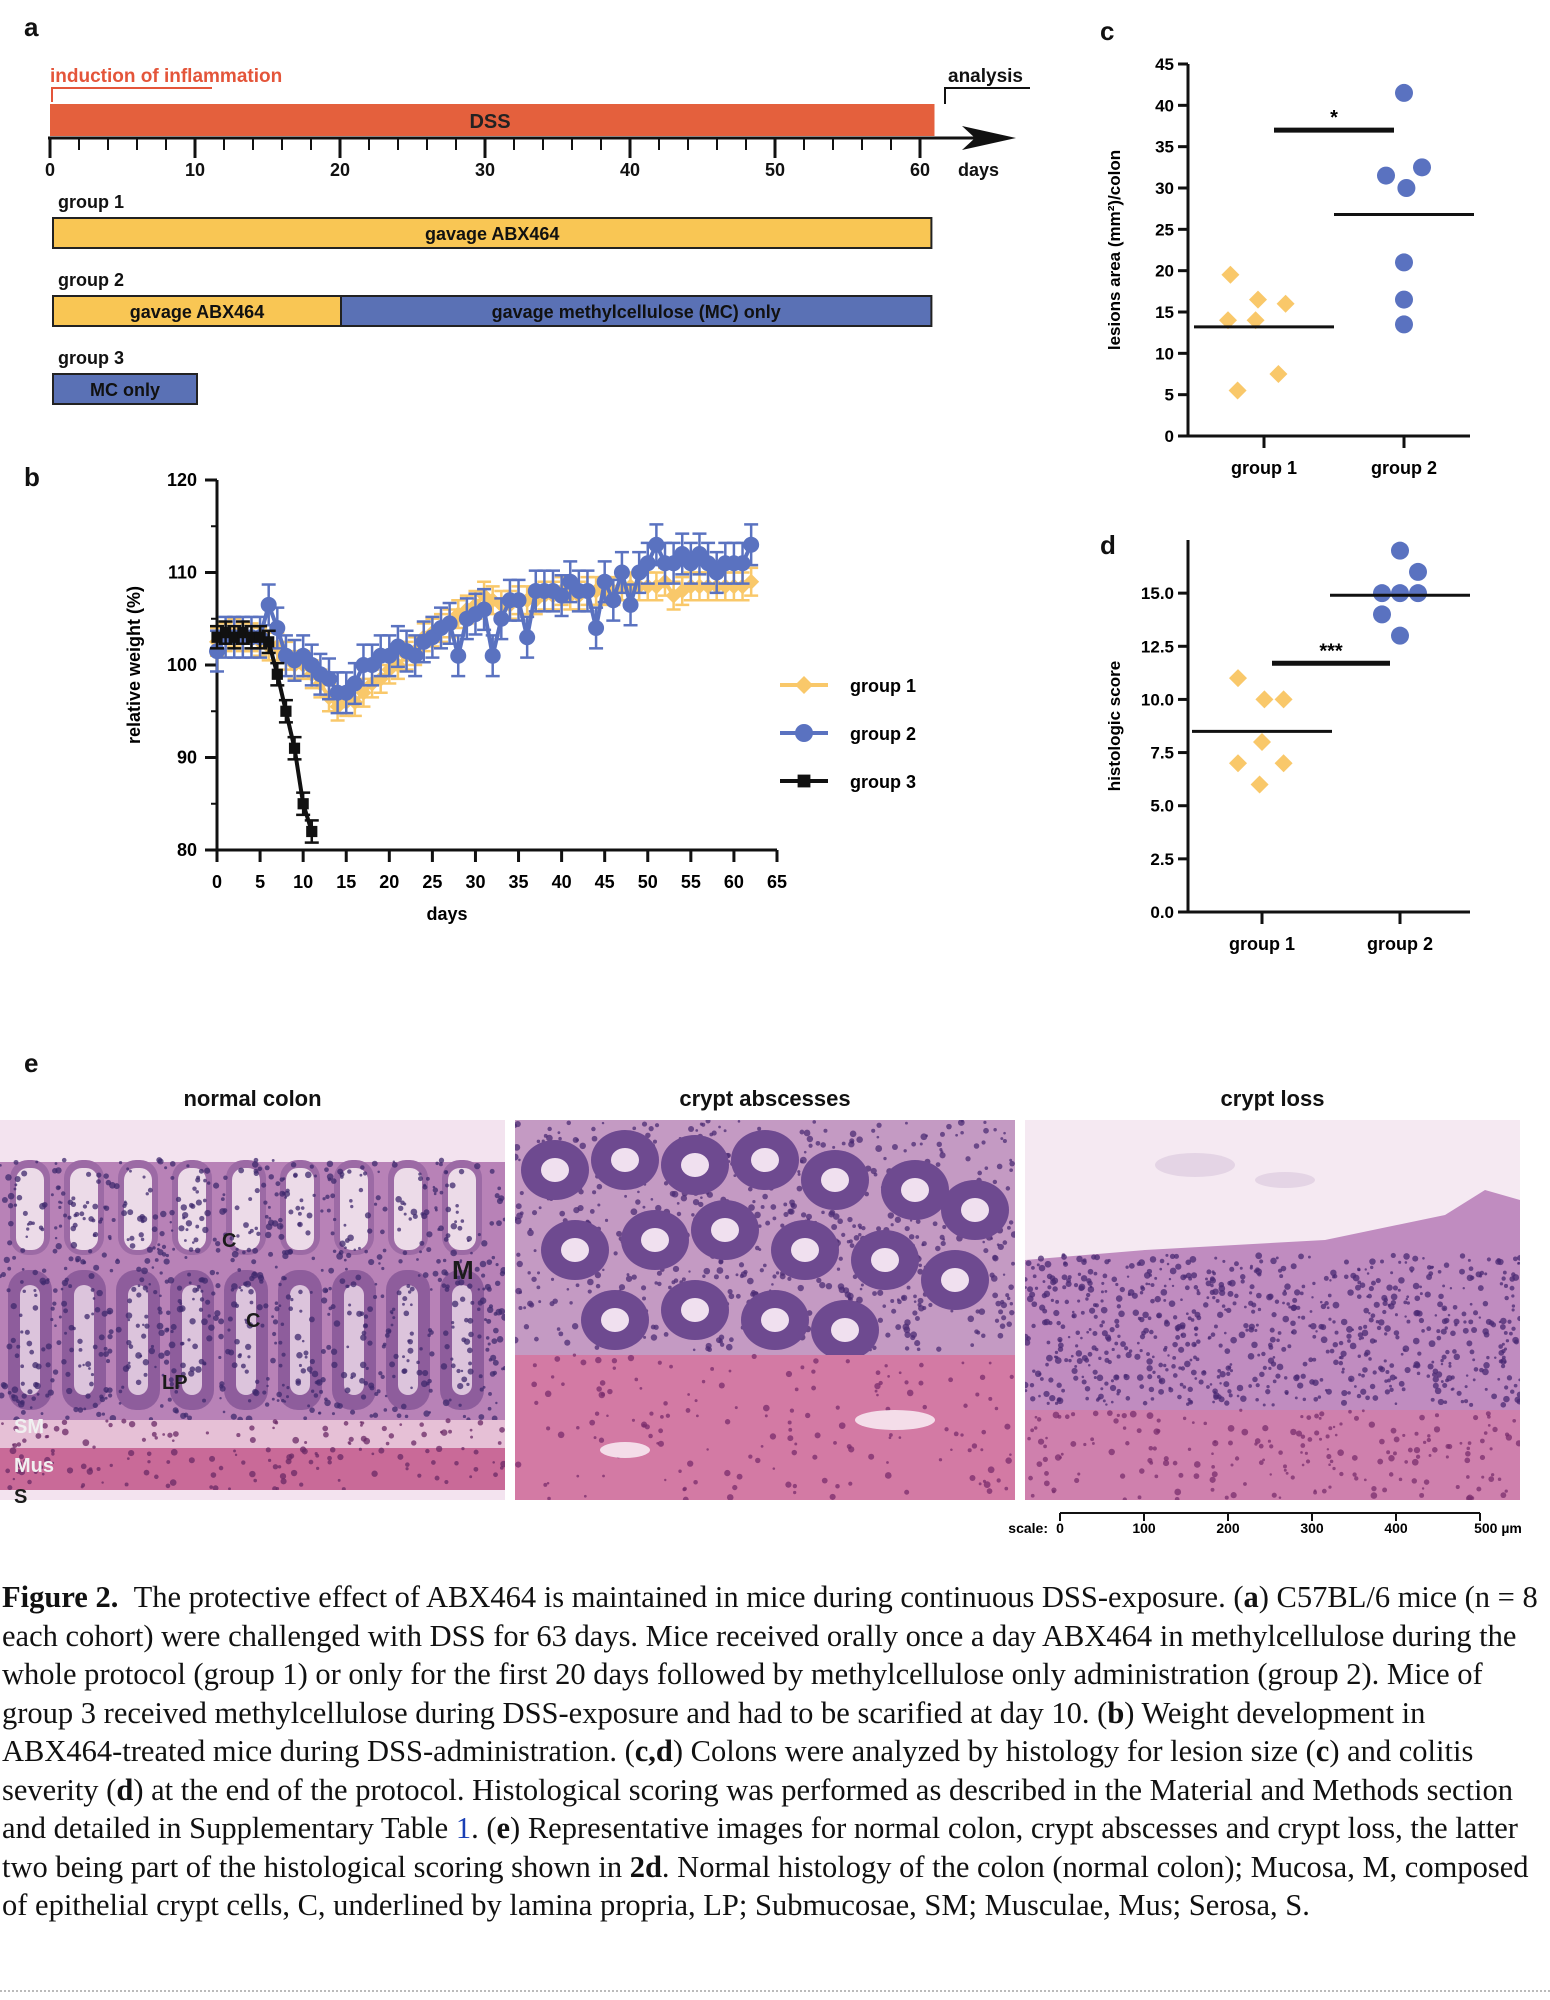 The width and height of the screenshot is (1550, 2000). I want to click on table-1-link: 1, so click(463, 1828).